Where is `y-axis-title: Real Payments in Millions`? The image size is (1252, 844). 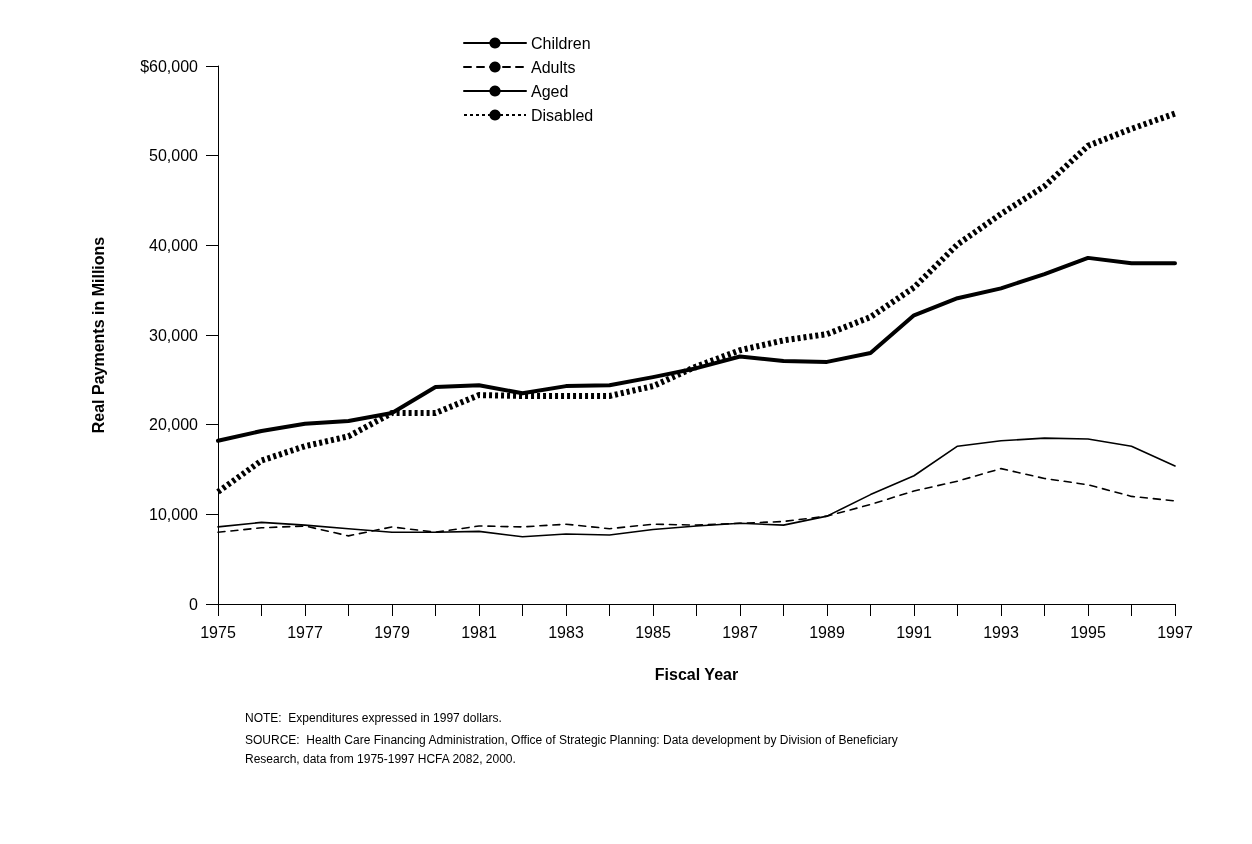
y-axis-title: Real Payments in Millions is located at coordinates (98, 335).